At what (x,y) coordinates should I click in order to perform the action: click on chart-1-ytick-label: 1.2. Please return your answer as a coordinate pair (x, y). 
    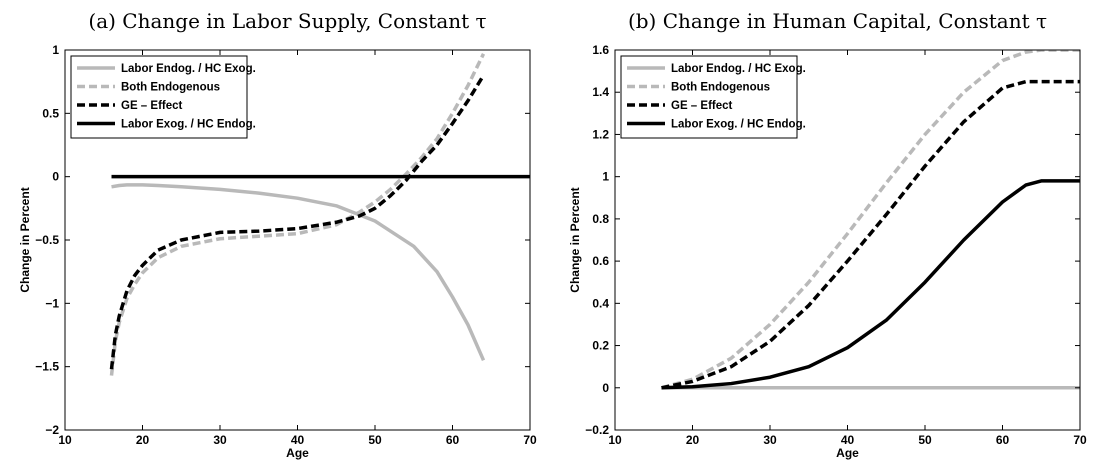
    Looking at the image, I should click on (600, 134).